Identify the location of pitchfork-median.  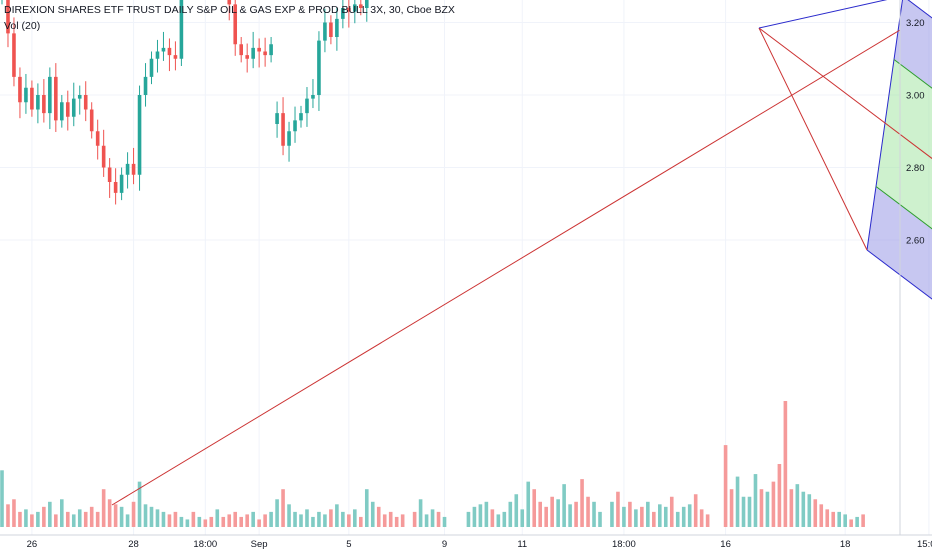
(845, 93).